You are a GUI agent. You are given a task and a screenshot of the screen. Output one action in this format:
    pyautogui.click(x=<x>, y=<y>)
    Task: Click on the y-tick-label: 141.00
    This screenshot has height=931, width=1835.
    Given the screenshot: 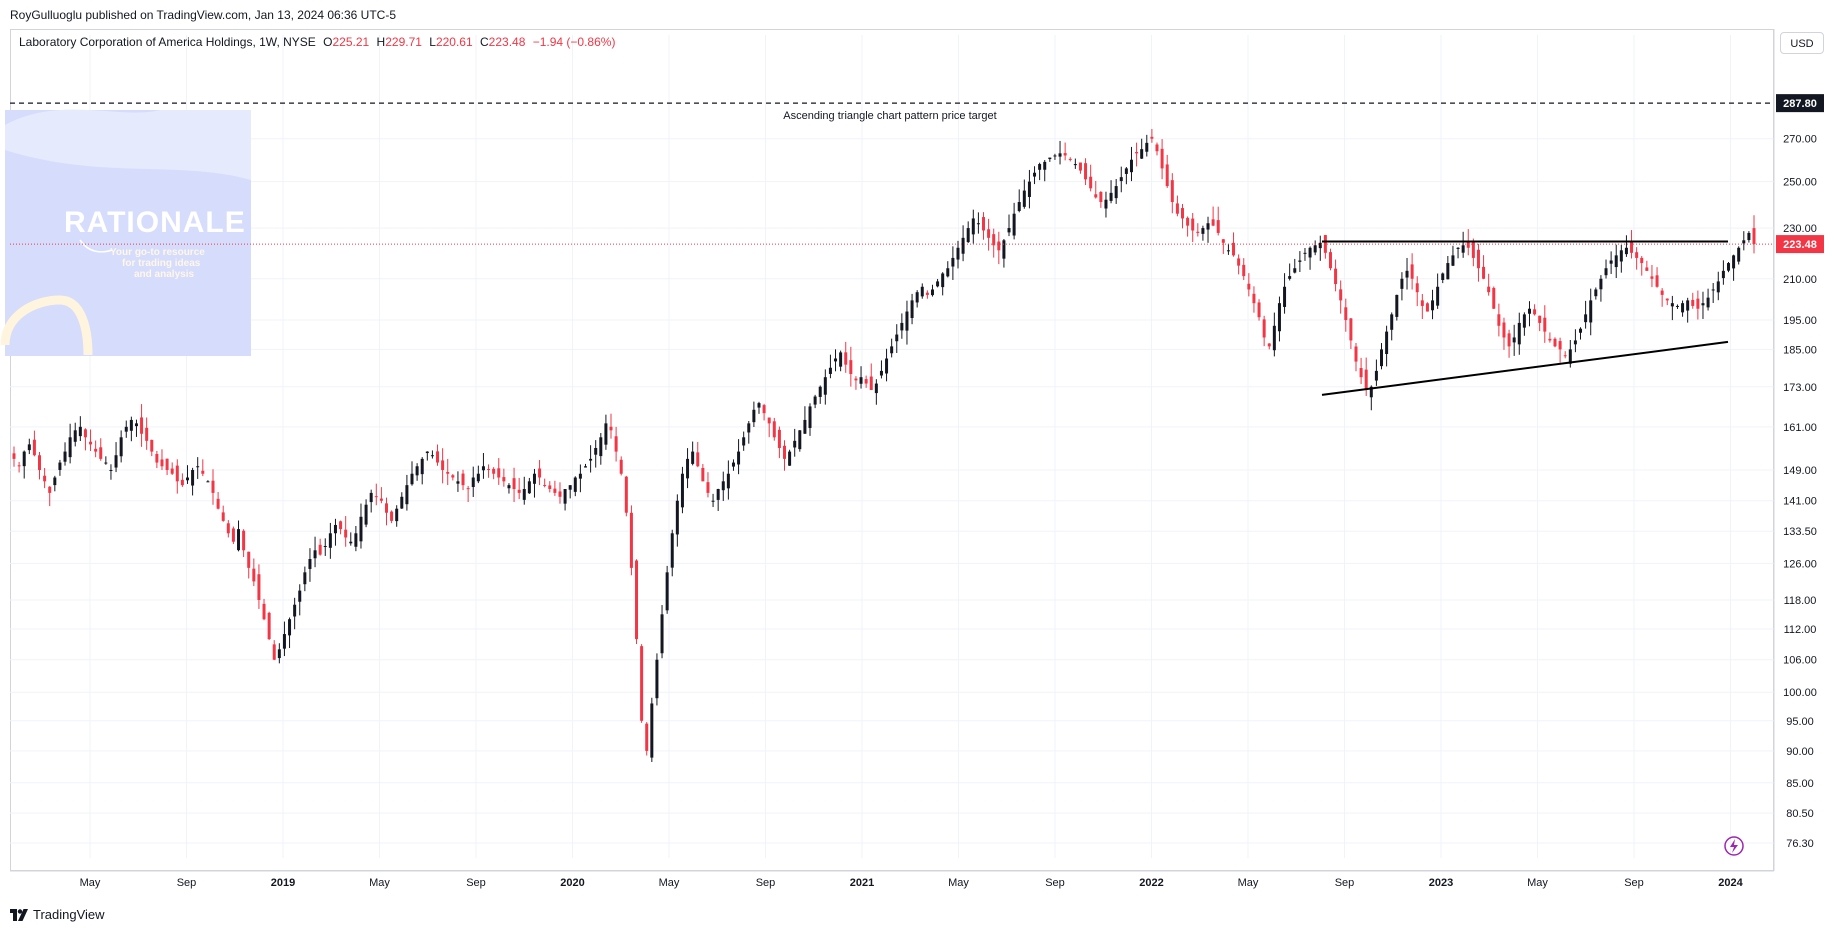 What is the action you would take?
    pyautogui.click(x=1800, y=502)
    